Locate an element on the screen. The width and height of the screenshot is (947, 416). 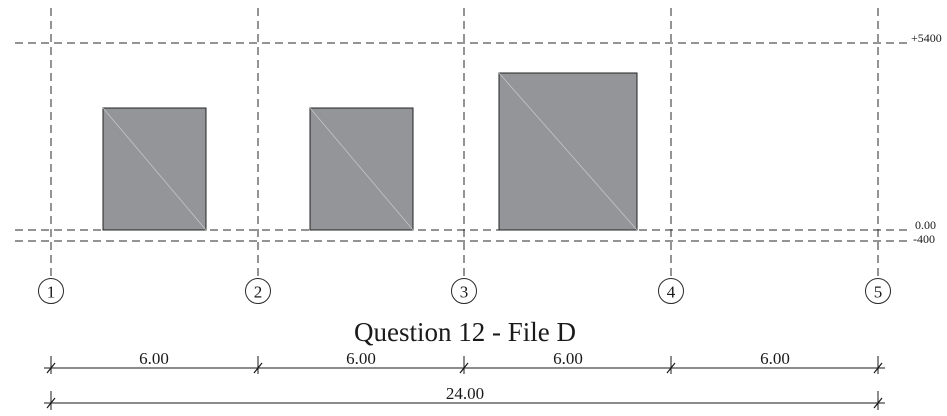
axis-bubble-2-circle is located at coordinates (258, 291).